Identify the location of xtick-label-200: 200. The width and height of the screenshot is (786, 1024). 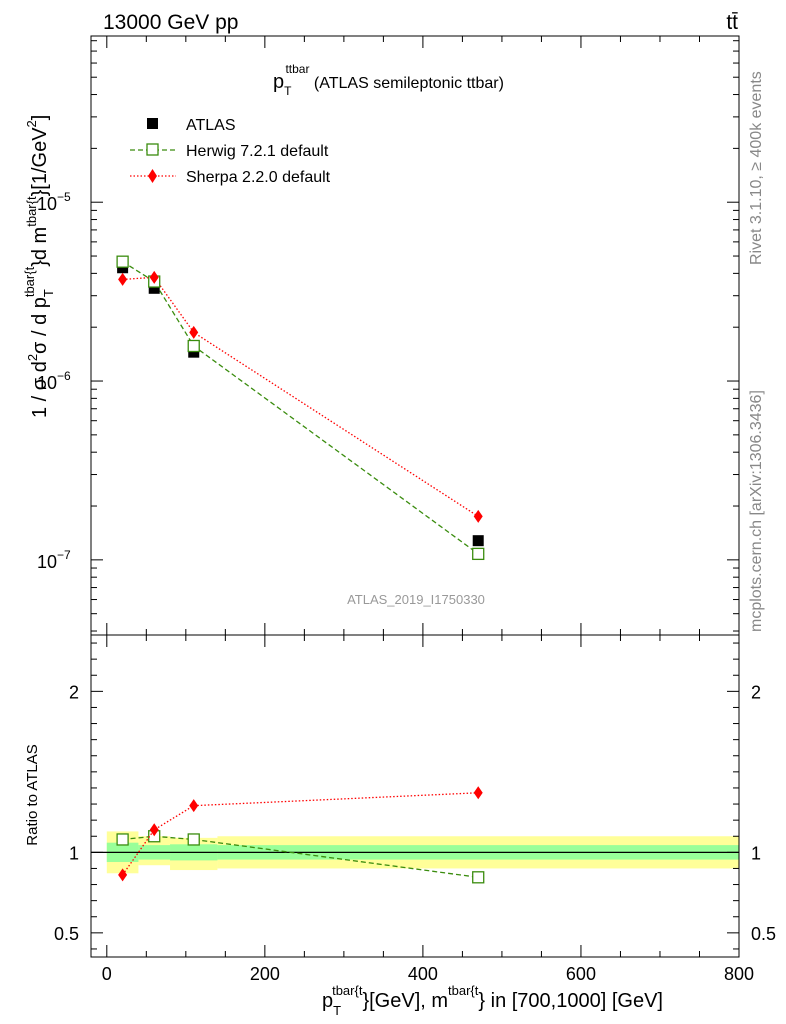
(265, 974).